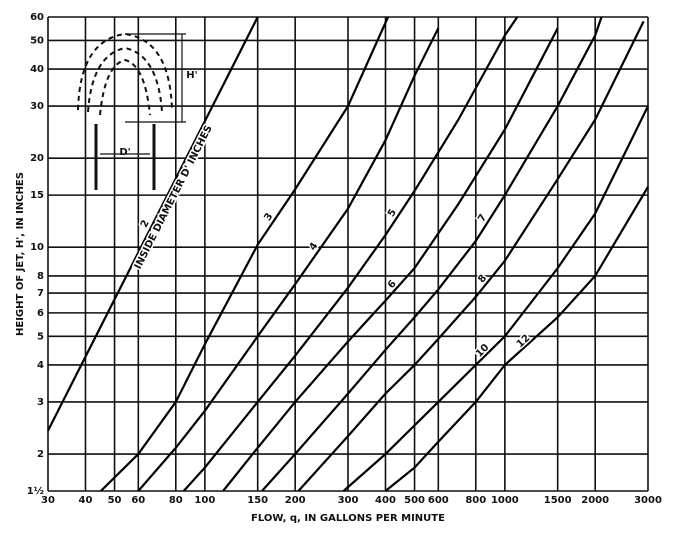 Image resolution: width=691 pixels, height=541 pixels. What do you see at coordinates (257, 500) in the screenshot?
I see `x-tick-label: 150` at bounding box center [257, 500].